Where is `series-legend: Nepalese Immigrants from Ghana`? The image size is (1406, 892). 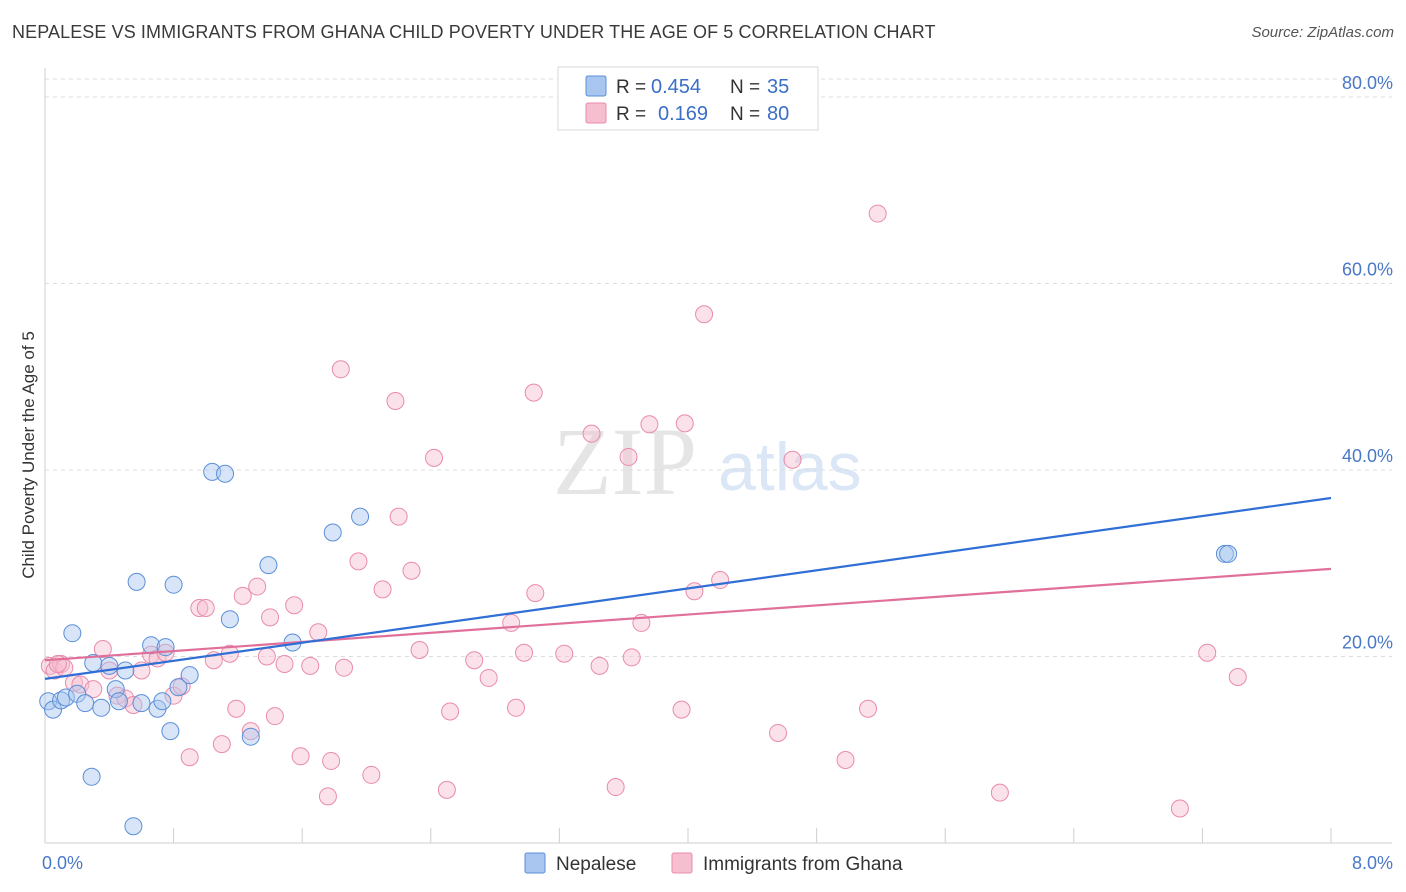
series-legend: Nepalese Immigrants from Ghana is located at coordinates (713, 863).